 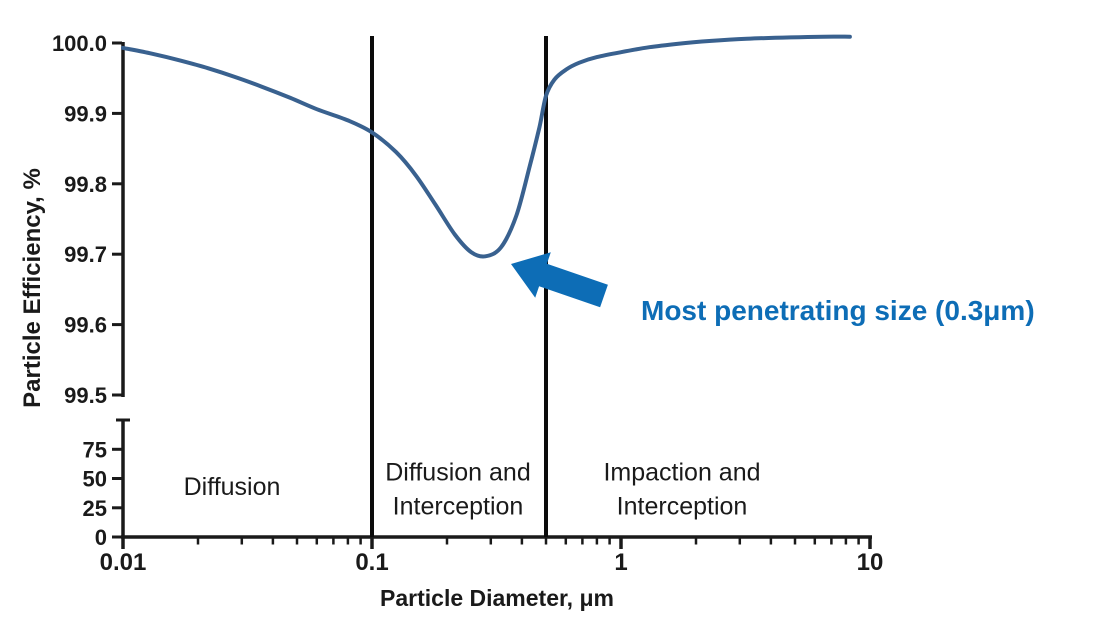 I want to click on annotation-most-penetrating-size: Most penetrating size (0.3μm), so click(x=838, y=310).